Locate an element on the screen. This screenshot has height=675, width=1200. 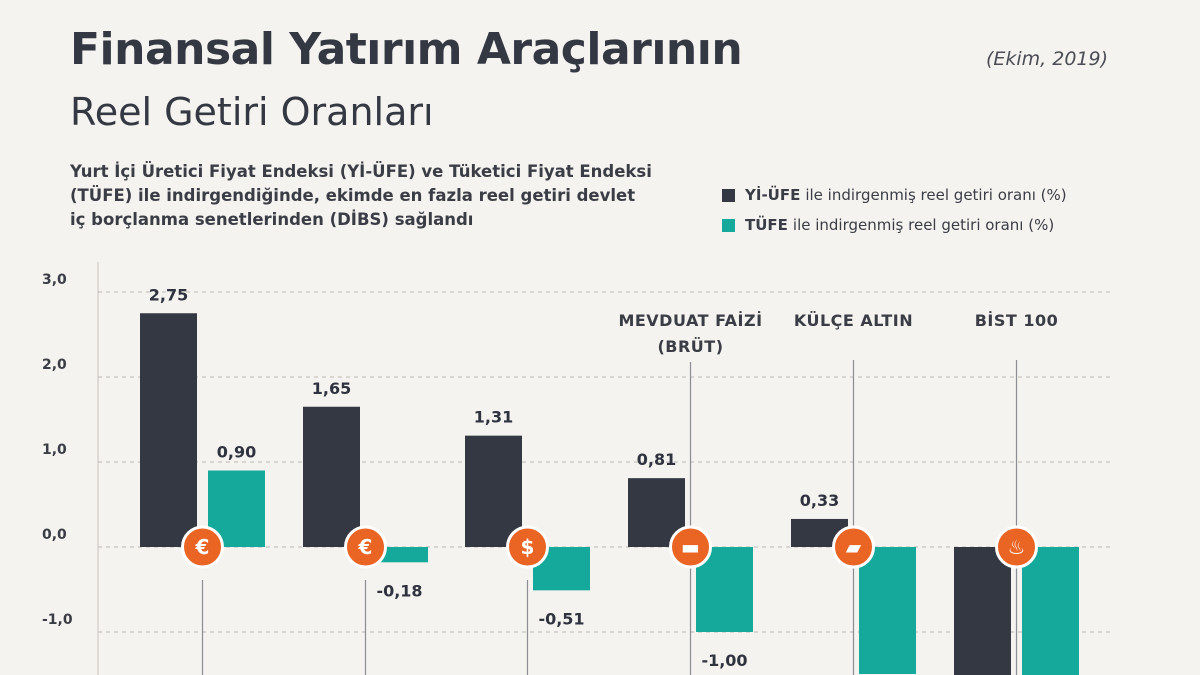
category-label: BİST 100 is located at coordinates (1017, 320).